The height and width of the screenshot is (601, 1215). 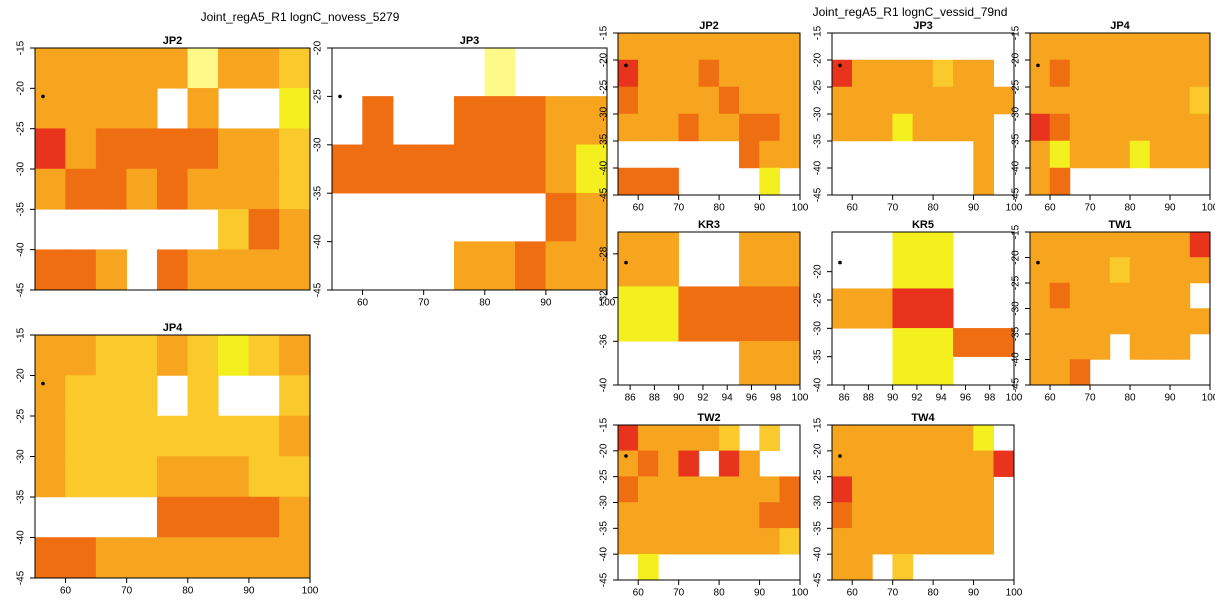 I want to click on panel: TW1 -15 -20 -25 -30 -35 -40 -45 60 70 80 90 100, so click(x=1113, y=311).